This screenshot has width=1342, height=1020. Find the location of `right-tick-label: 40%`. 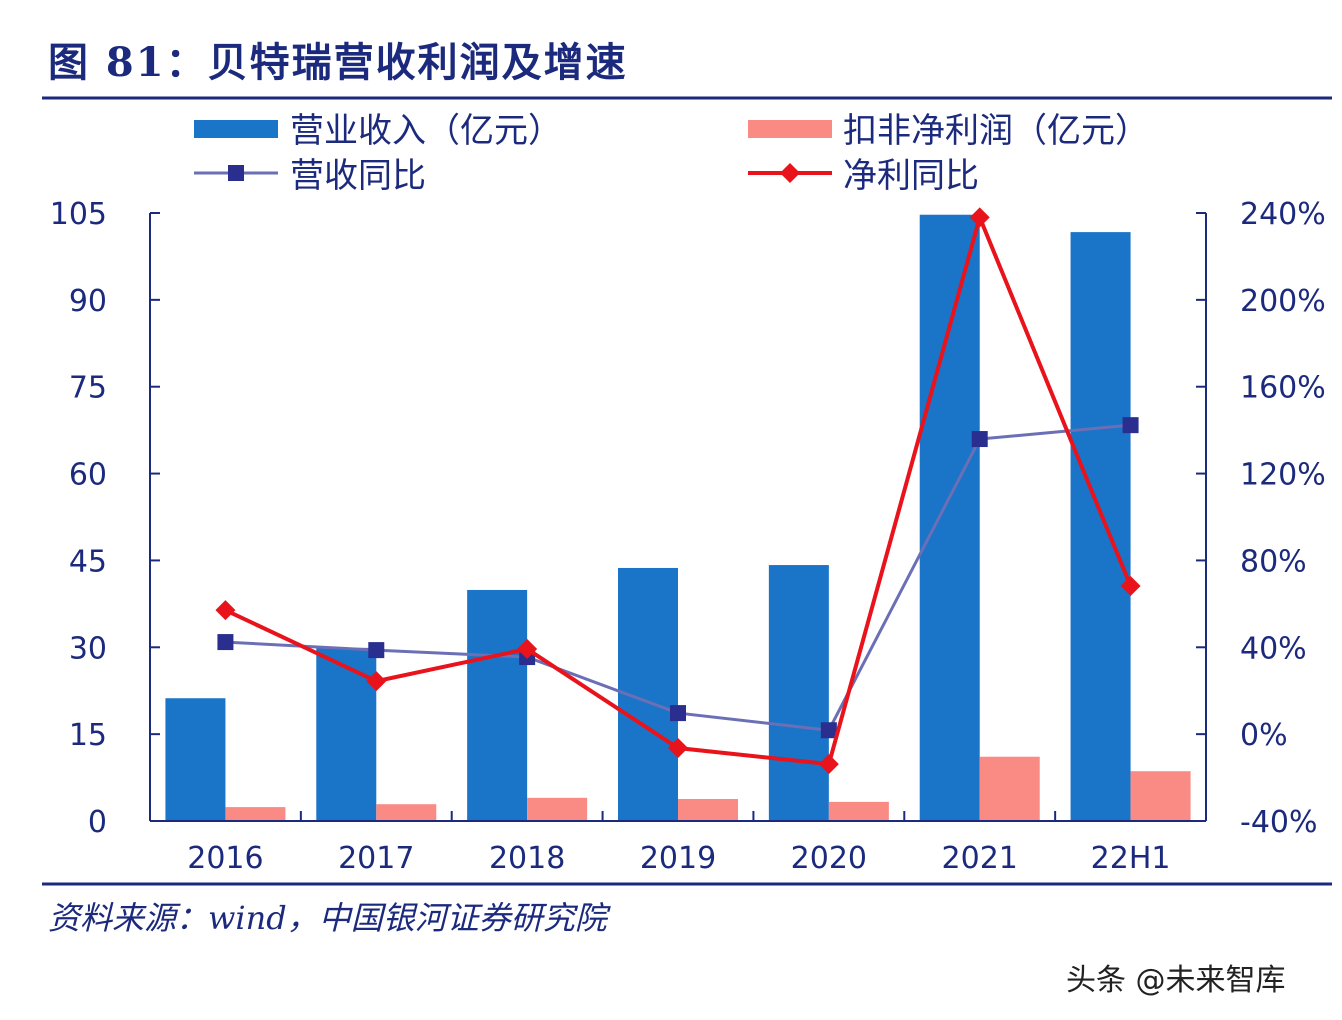

right-tick-label: 40% is located at coordinates (1273, 648).